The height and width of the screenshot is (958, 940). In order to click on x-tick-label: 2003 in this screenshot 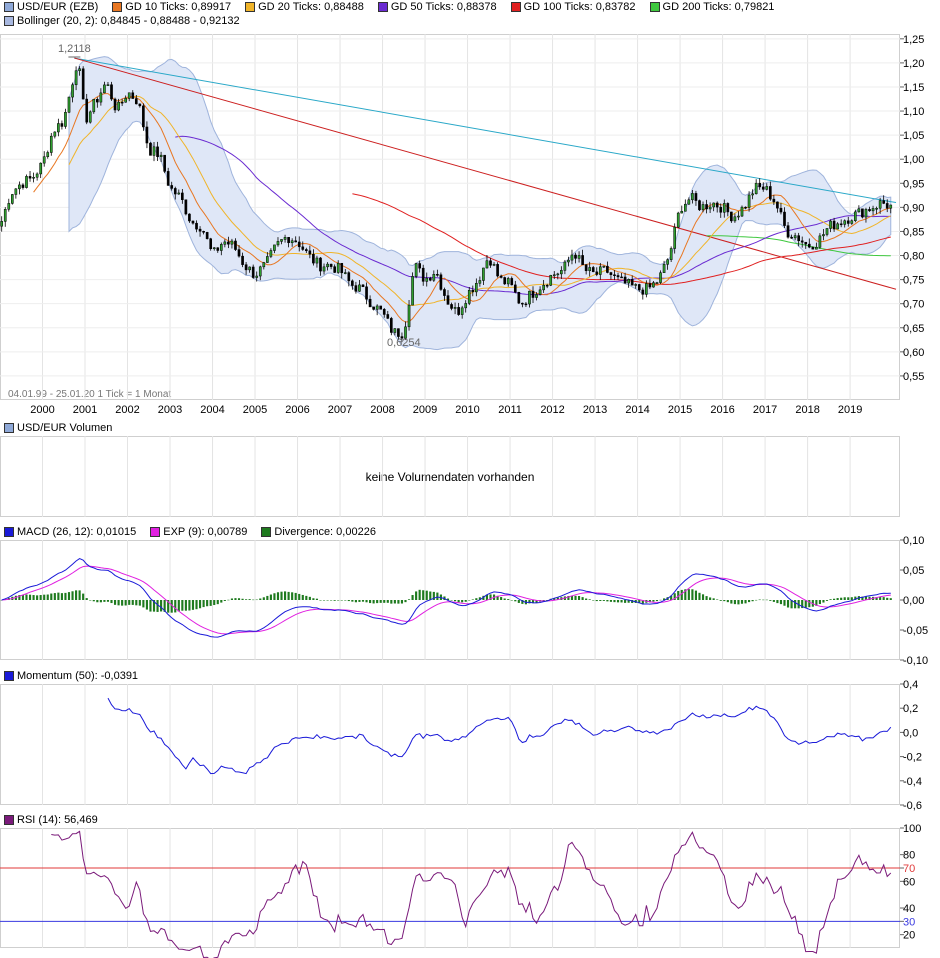, I will do `click(170, 410)`.